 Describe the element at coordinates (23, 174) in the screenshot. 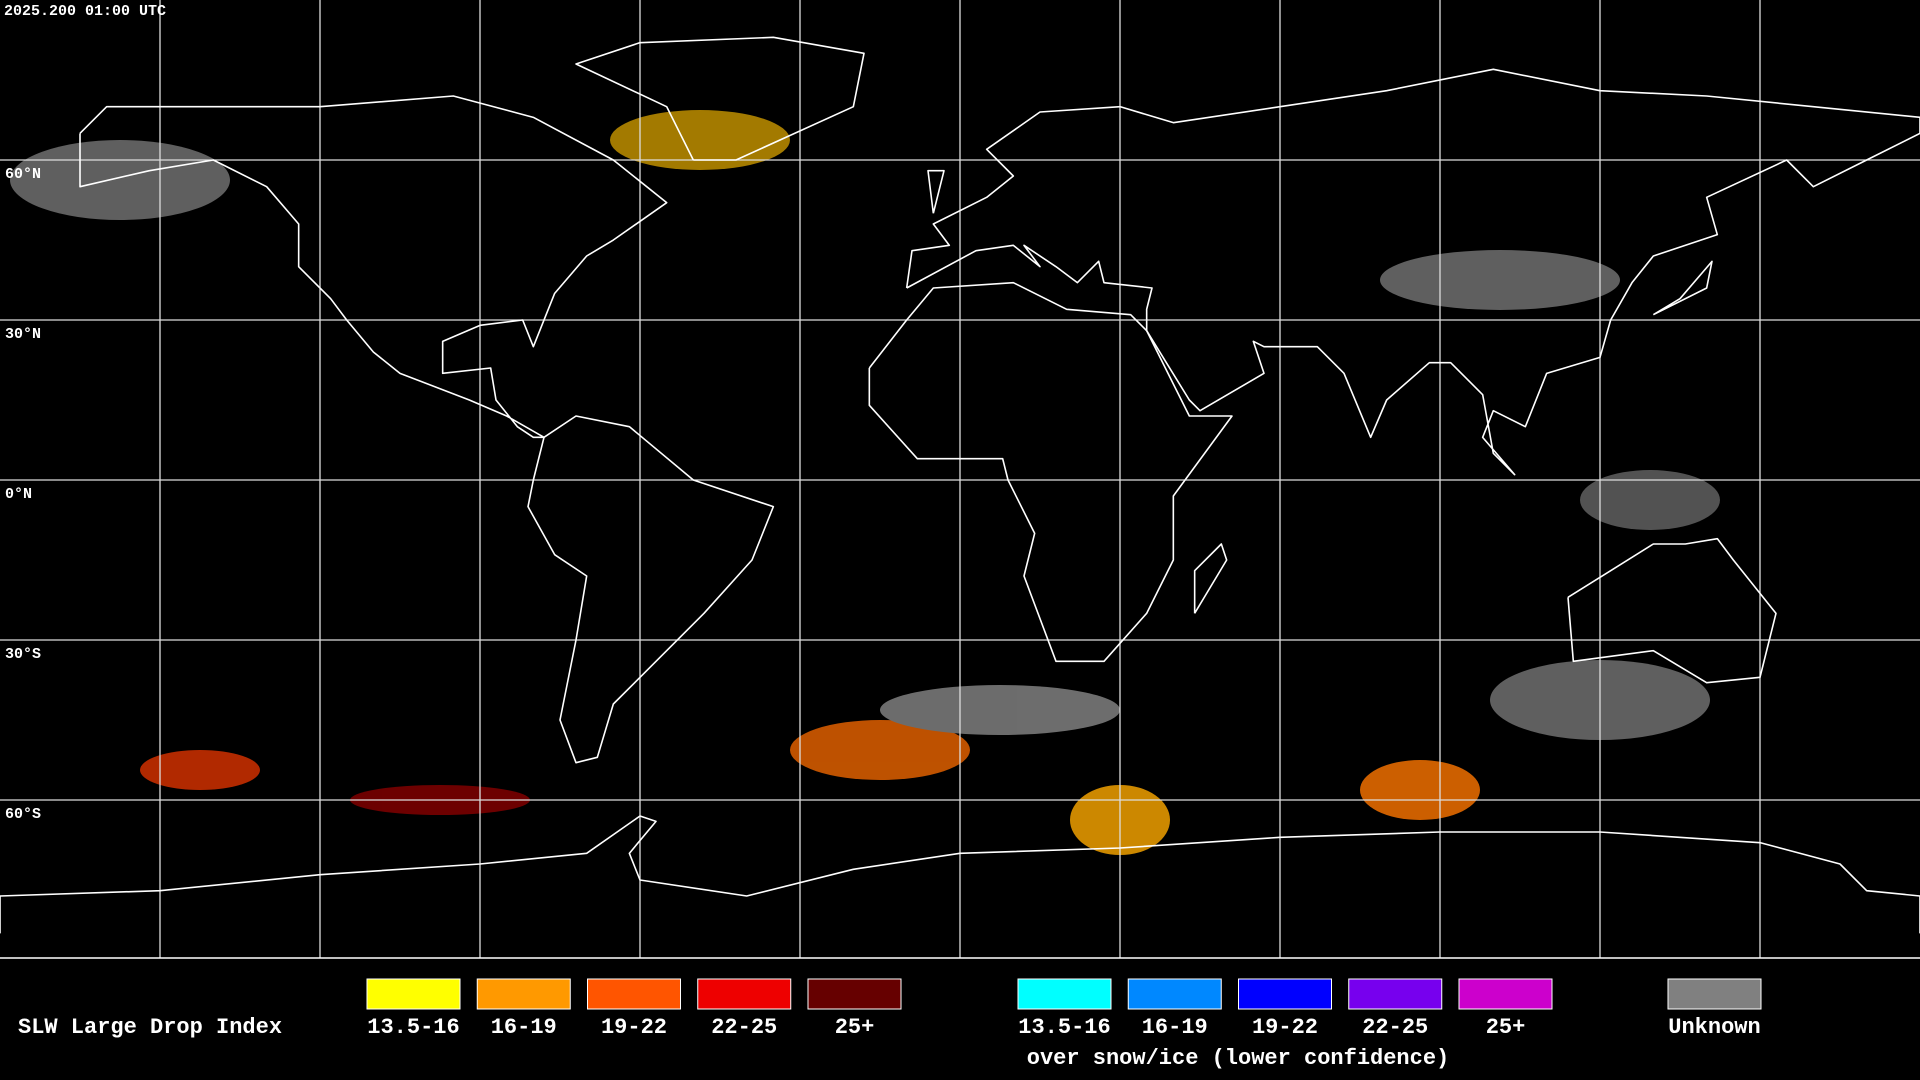

I see `latitude-label: 60°N` at that location.